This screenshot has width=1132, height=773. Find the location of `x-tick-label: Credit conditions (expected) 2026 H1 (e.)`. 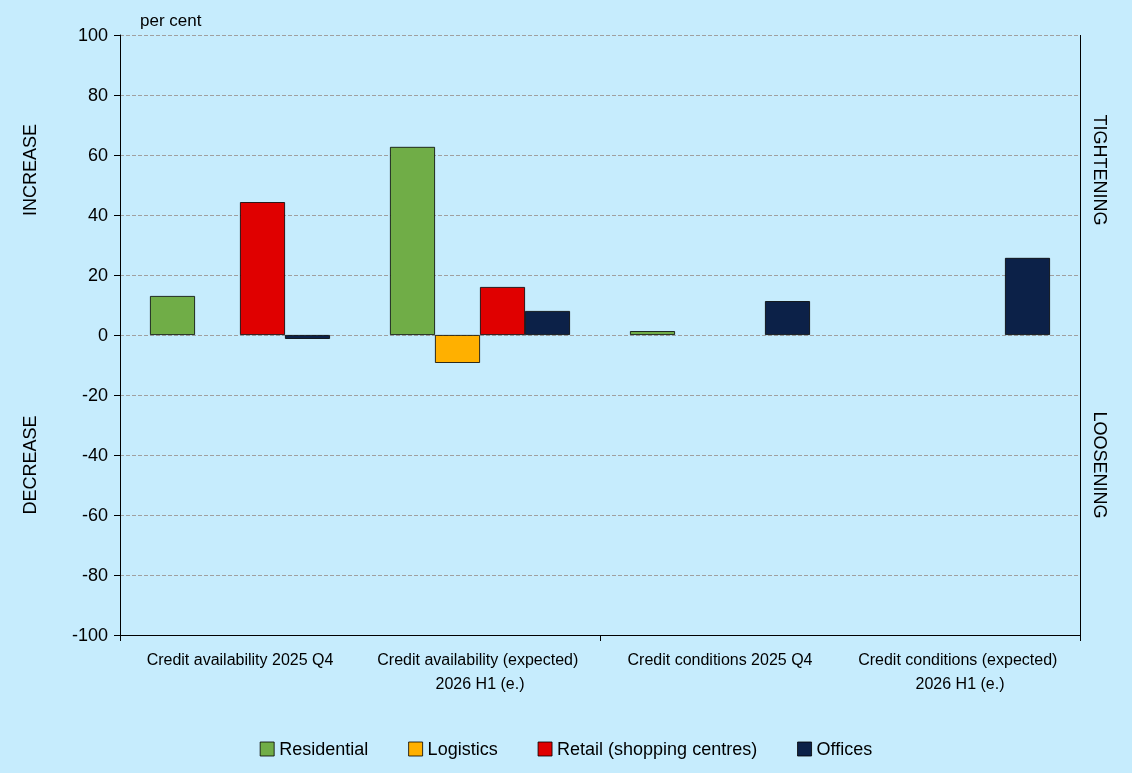

x-tick-label: Credit conditions (expected) 2026 H1 (e.) is located at coordinates (960, 671).